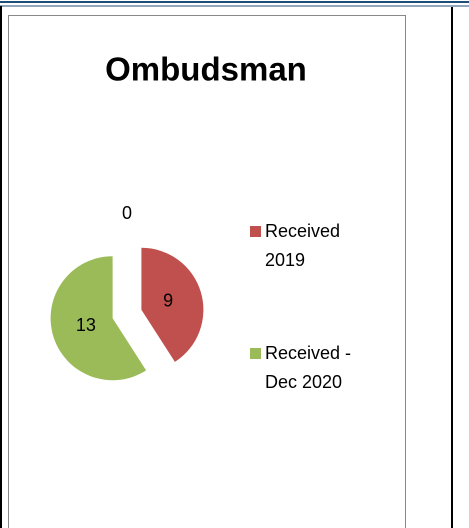 Image resolution: width=469 pixels, height=528 pixels. What do you see at coordinates (308, 367) in the screenshot?
I see `legend-label: Received - Dec 2020` at bounding box center [308, 367].